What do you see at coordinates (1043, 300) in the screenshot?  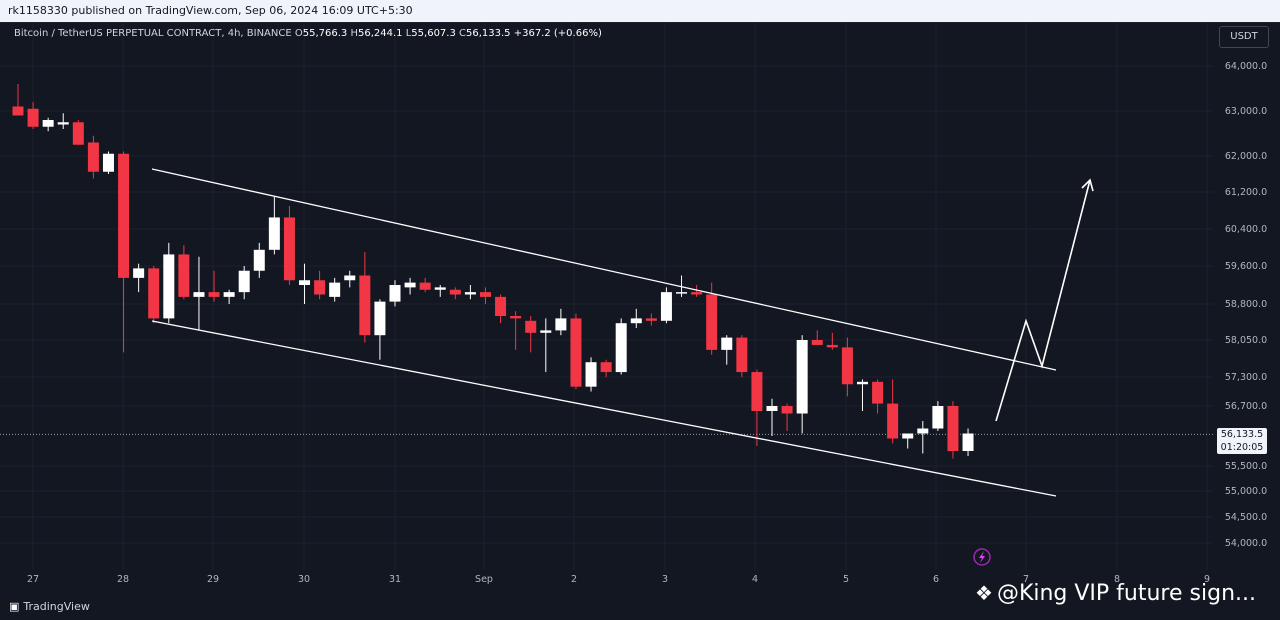 I see `projection-path` at bounding box center [1043, 300].